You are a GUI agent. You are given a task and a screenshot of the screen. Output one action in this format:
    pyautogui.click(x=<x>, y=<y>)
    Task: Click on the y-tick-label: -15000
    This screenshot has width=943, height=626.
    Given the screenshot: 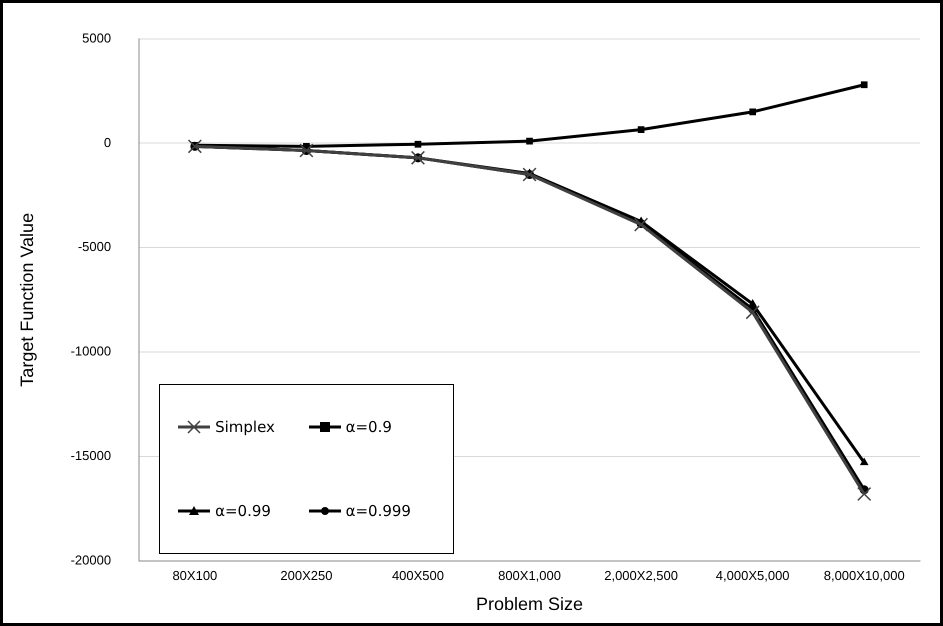 What is the action you would take?
    pyautogui.click(x=91, y=455)
    